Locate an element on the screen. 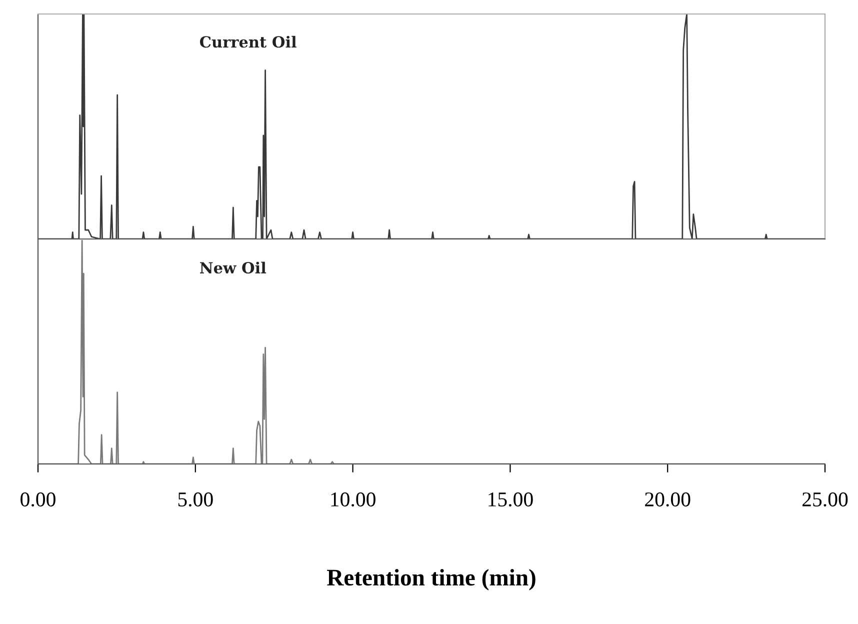 This screenshot has width=858, height=624. text: Current Oil is located at coordinates (248, 42).